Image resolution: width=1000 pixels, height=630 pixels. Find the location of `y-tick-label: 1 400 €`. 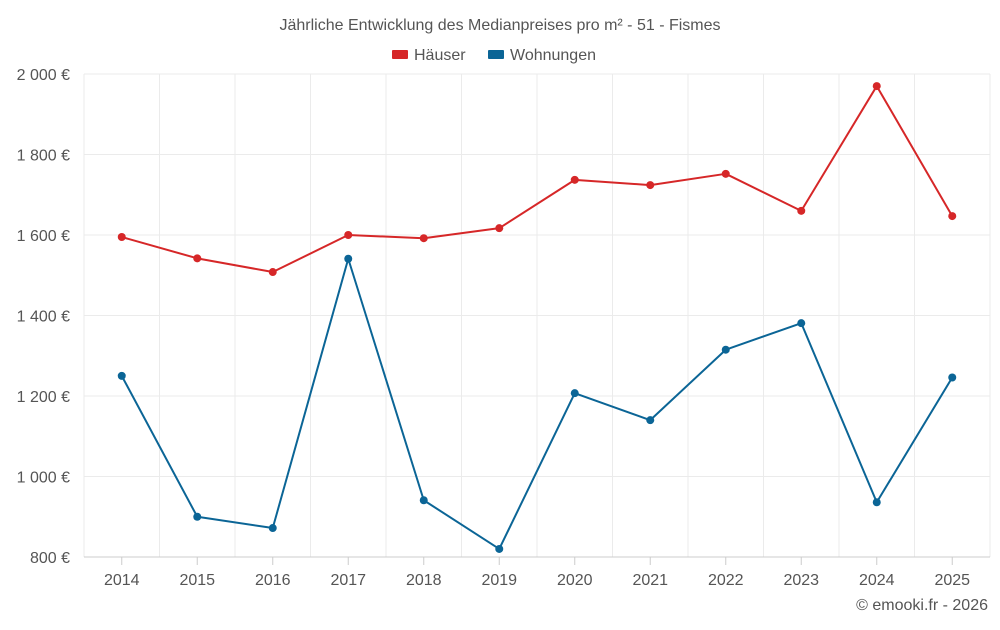

y-tick-label: 1 400 € is located at coordinates (43, 317).